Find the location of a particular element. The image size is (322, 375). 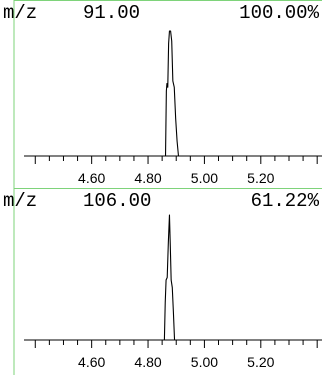

panel-header: m/z 91.00 100.00% is located at coordinates (161, 13).